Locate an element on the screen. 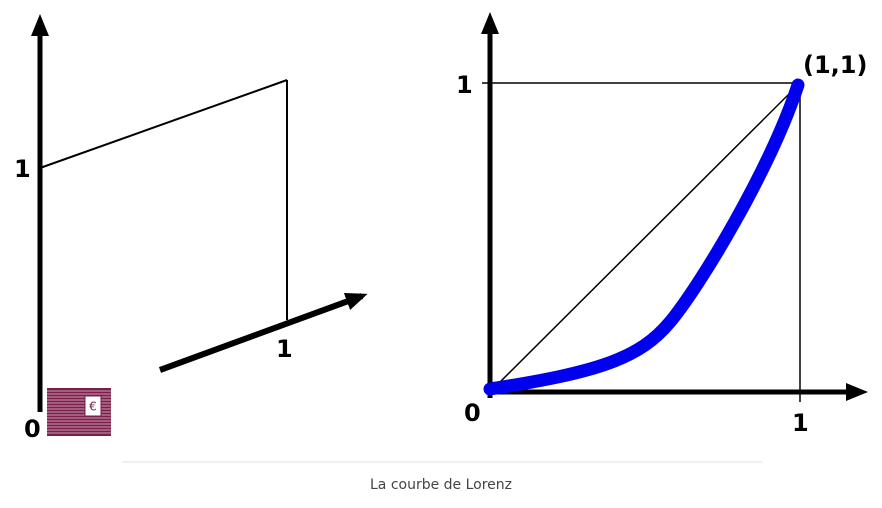 This screenshot has height=508, width=882. currency-symbol: € is located at coordinates (93, 407).